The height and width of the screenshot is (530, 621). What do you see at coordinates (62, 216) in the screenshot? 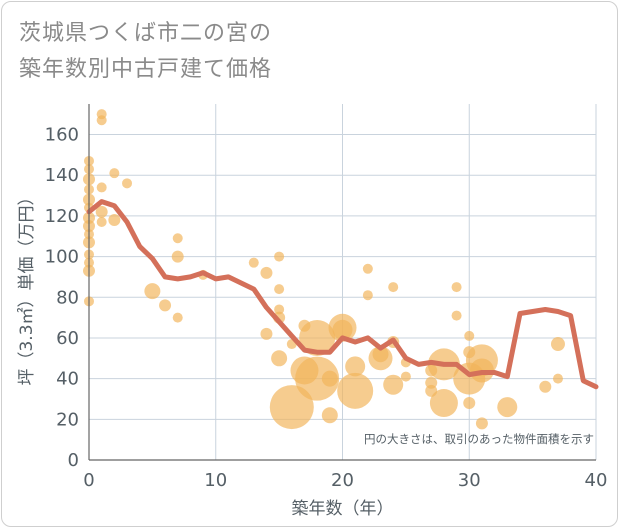
I see `y-tick-label: 120` at bounding box center [62, 216].